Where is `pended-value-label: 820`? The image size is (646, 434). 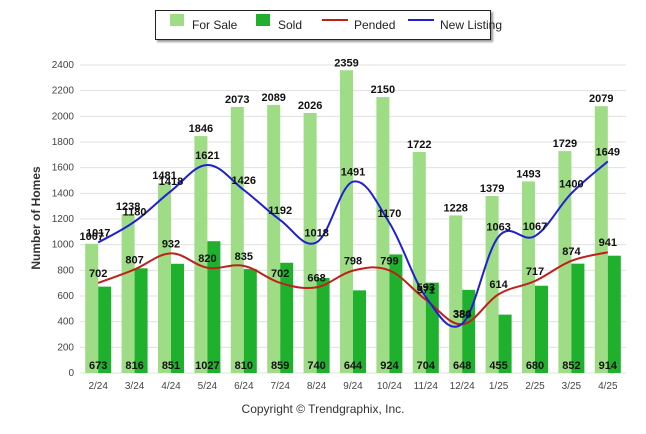 pended-value-label: 820 is located at coordinates (207, 259).